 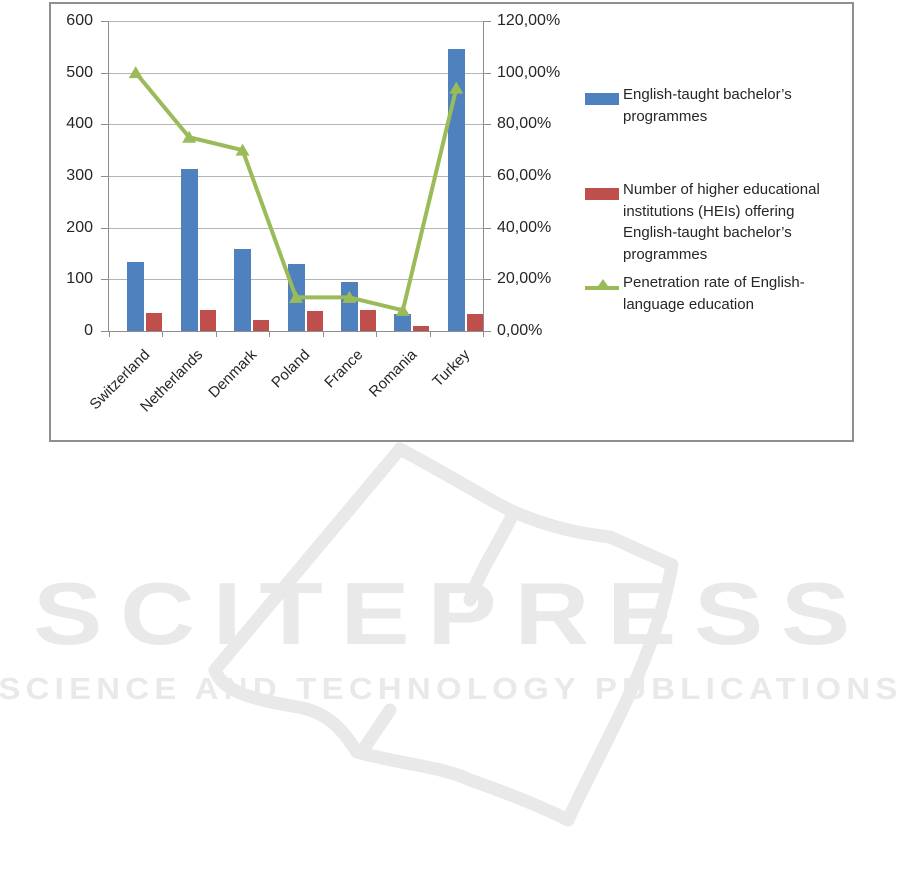 I want to click on legend-label: English-taught bachelor’s programmes, so click(x=746, y=105).